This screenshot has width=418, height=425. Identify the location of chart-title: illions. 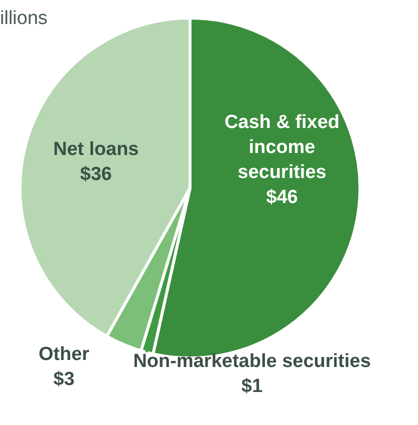
(24, 18).